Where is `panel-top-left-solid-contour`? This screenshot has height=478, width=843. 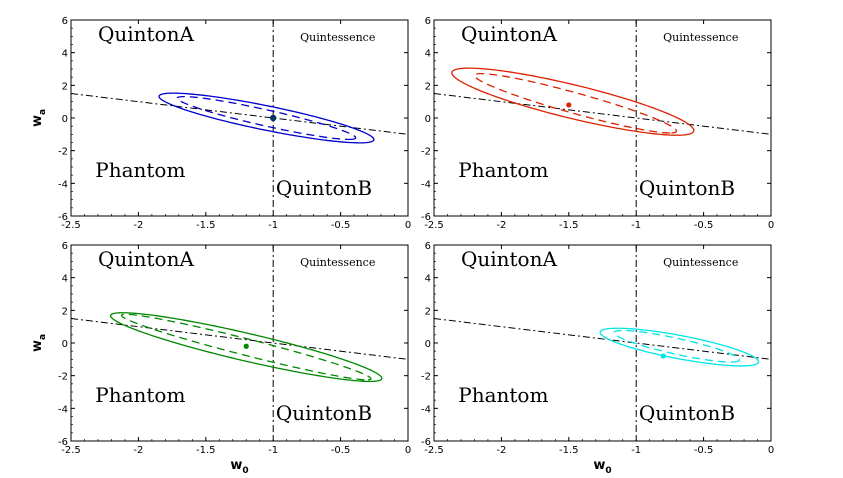 panel-top-left-solid-contour is located at coordinates (266, 118).